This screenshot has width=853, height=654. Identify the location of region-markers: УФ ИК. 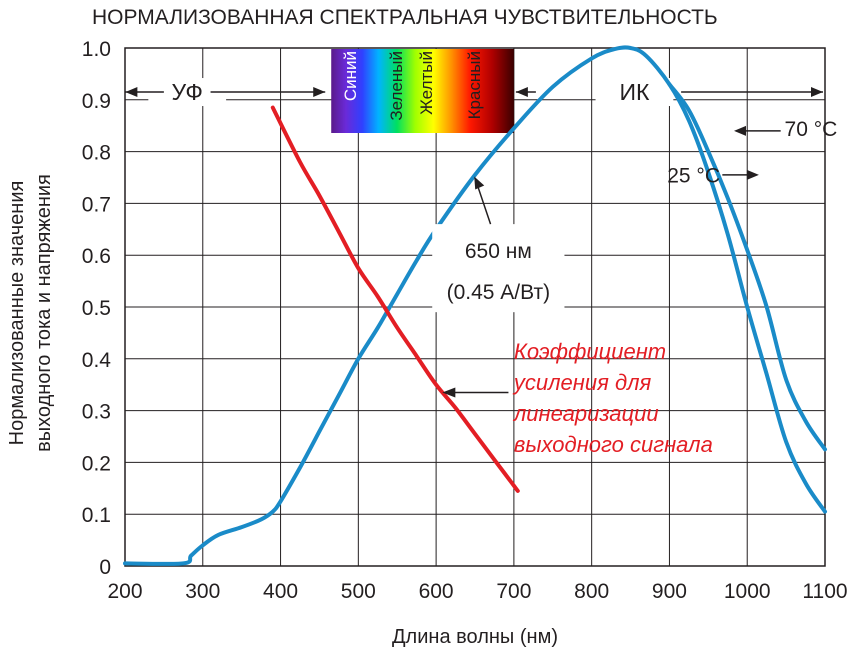
(474, 92).